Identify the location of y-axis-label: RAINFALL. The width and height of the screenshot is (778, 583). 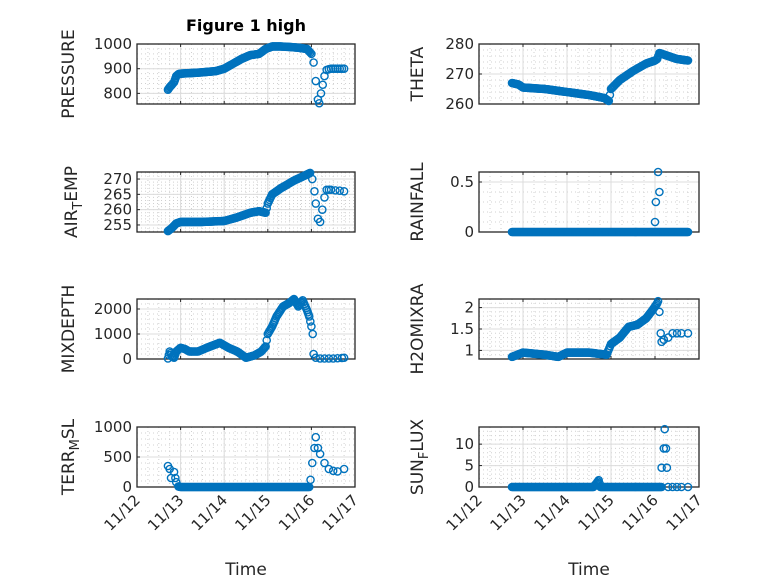
(418, 202).